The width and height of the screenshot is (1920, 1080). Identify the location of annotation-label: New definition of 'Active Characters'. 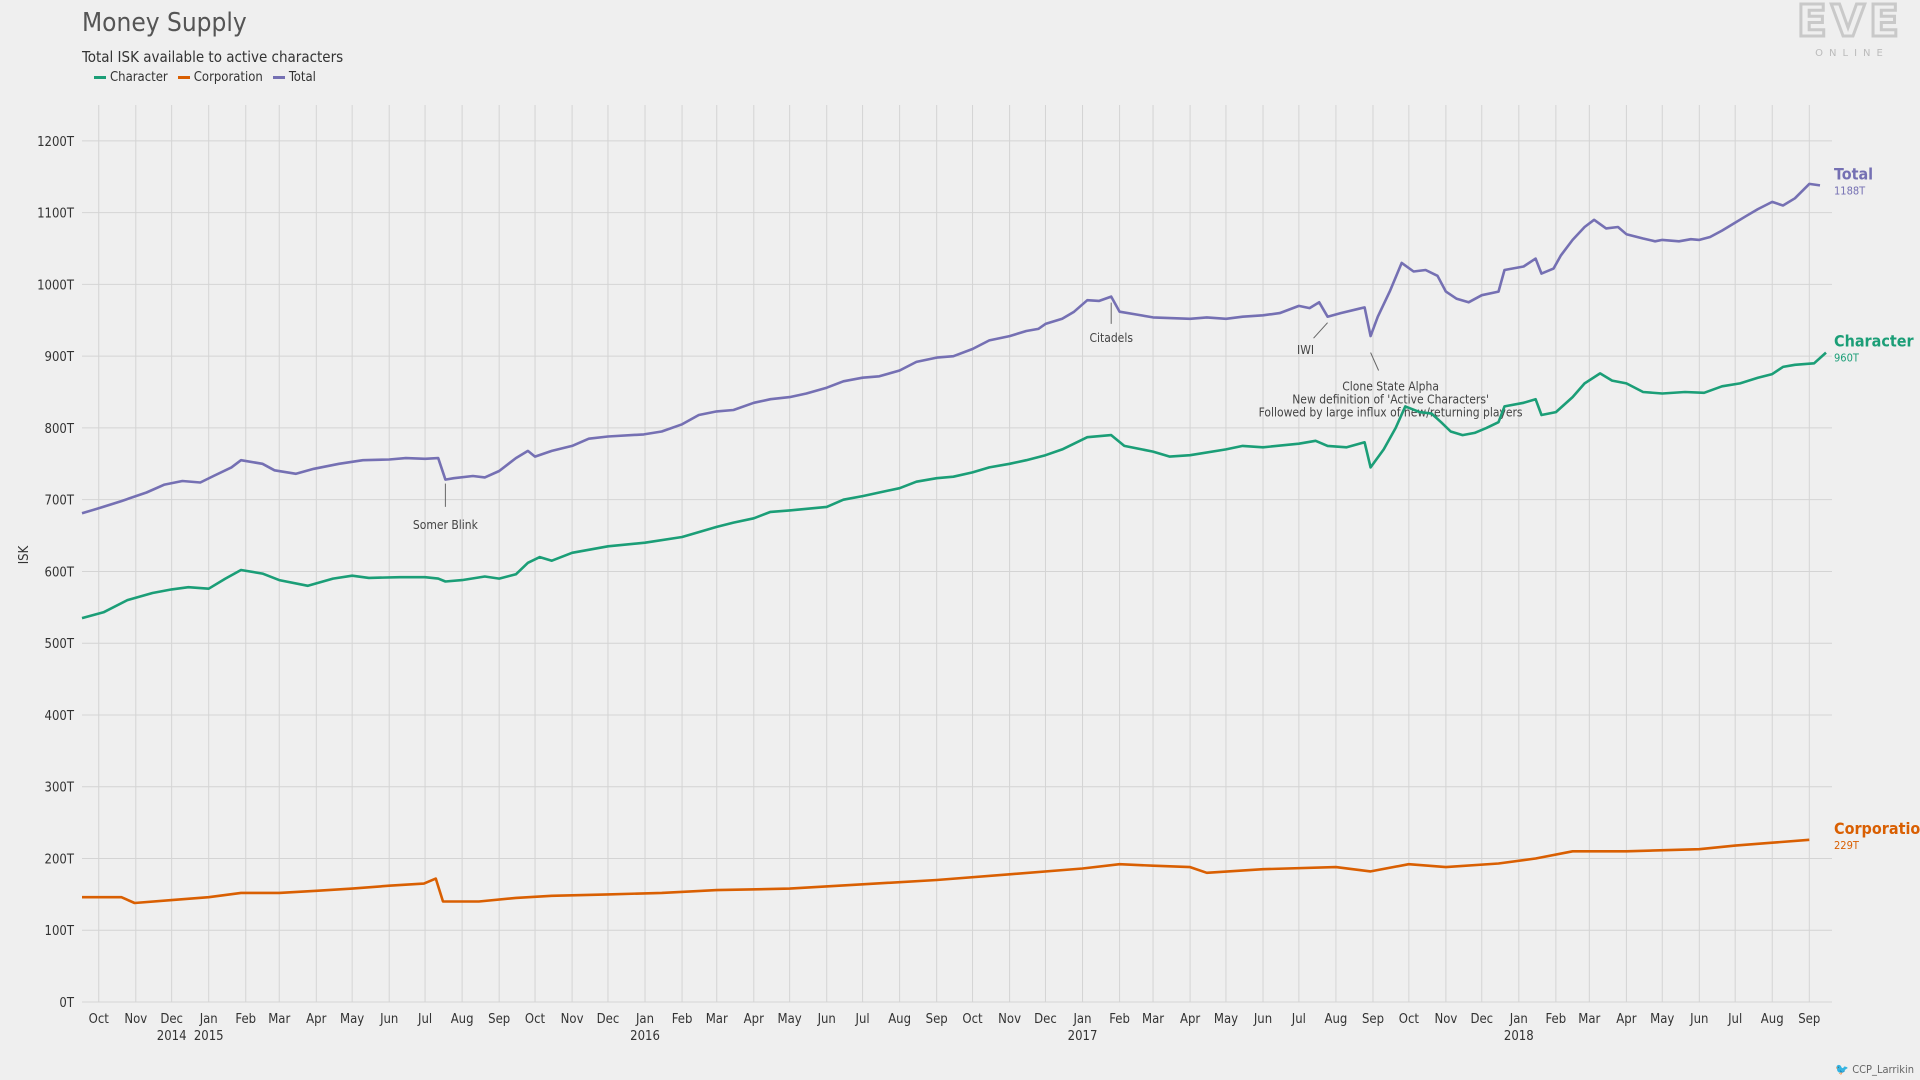
(1390, 400).